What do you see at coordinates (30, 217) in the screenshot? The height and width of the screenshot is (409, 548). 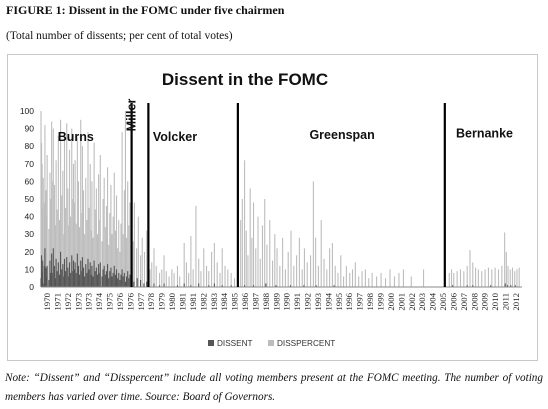 I see `y-tick-label: 40` at bounding box center [30, 217].